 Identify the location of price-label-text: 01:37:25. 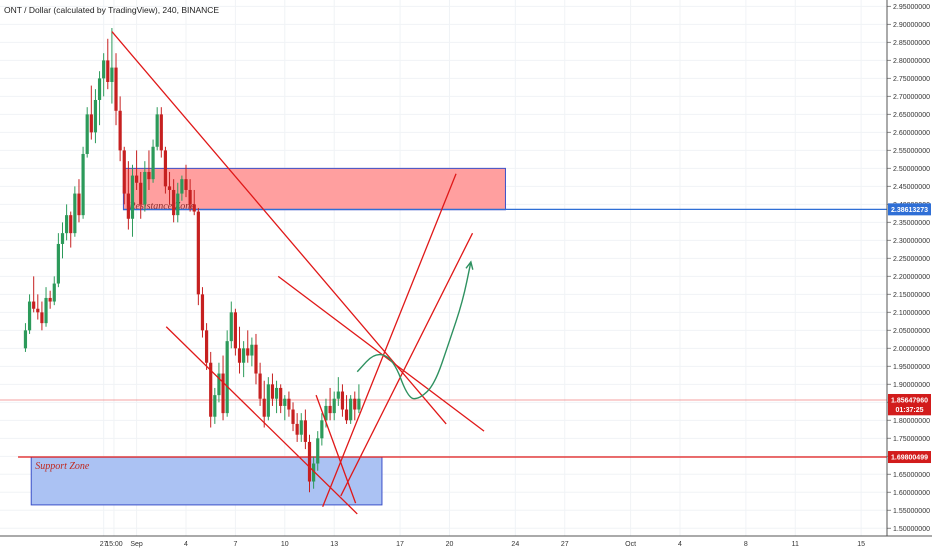
(909, 410).